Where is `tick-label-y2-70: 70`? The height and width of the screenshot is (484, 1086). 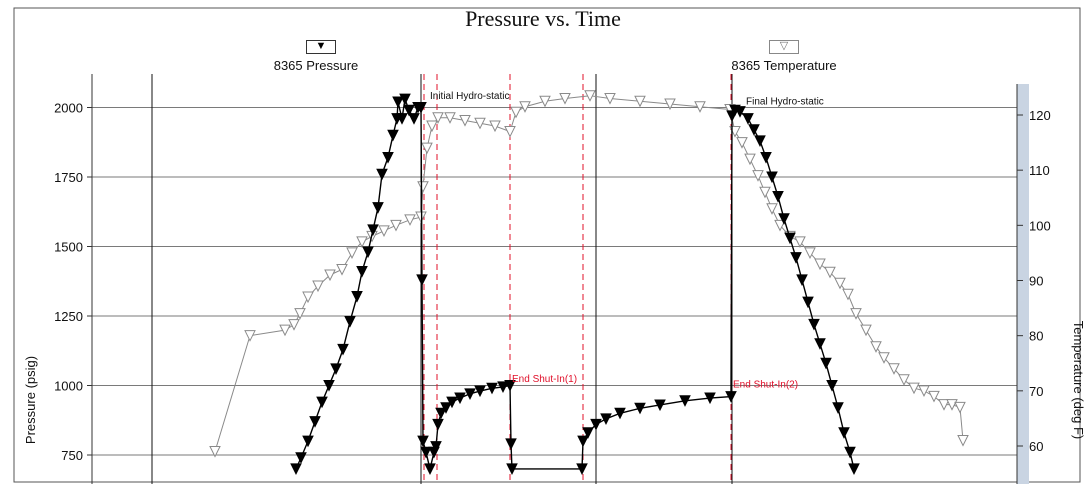 tick-label-y2-70: 70 is located at coordinates (1036, 391).